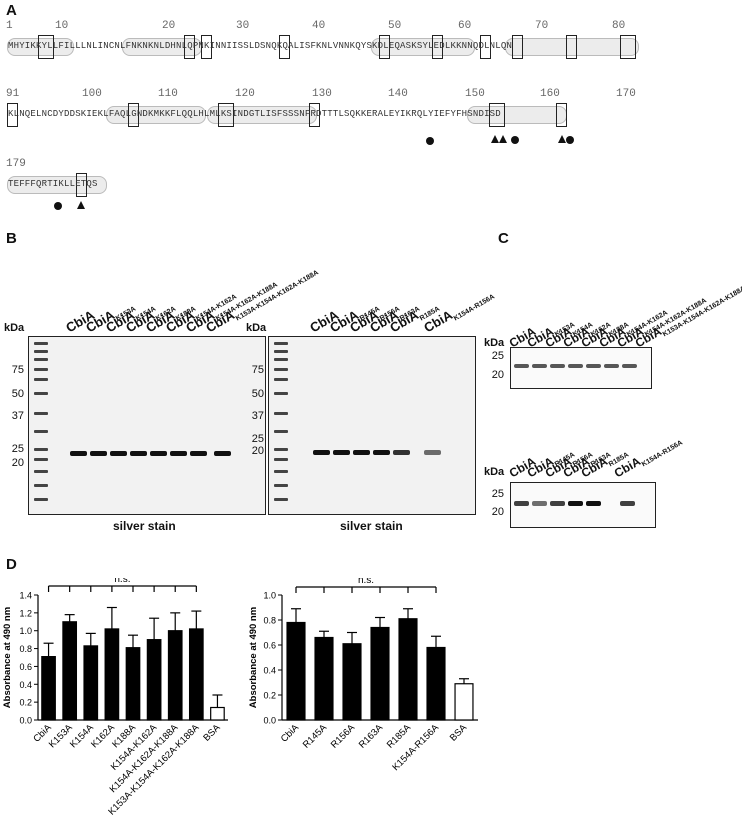  Describe the element at coordinates (11, 10) in the screenshot. I see `panel-label-a: A` at that location.